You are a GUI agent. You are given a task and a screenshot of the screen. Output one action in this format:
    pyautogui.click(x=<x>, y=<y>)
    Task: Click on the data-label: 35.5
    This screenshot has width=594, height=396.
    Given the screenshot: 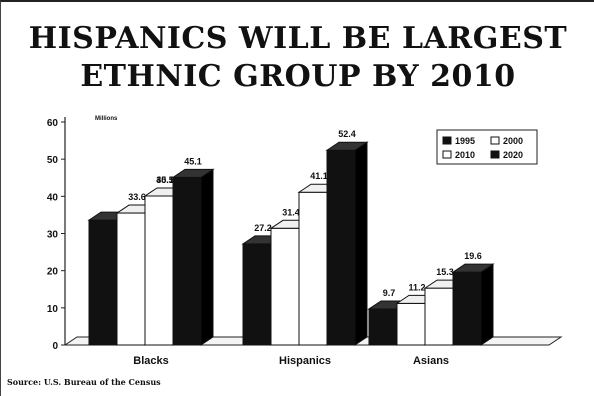 What is the action you would take?
    pyautogui.click(x=165, y=180)
    